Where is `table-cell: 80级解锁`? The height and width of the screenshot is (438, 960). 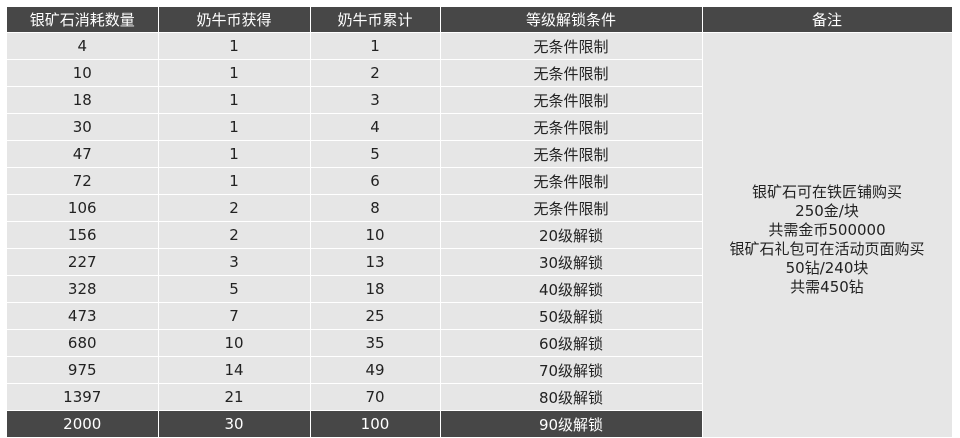 table-cell: 80级解锁 is located at coordinates (571, 397).